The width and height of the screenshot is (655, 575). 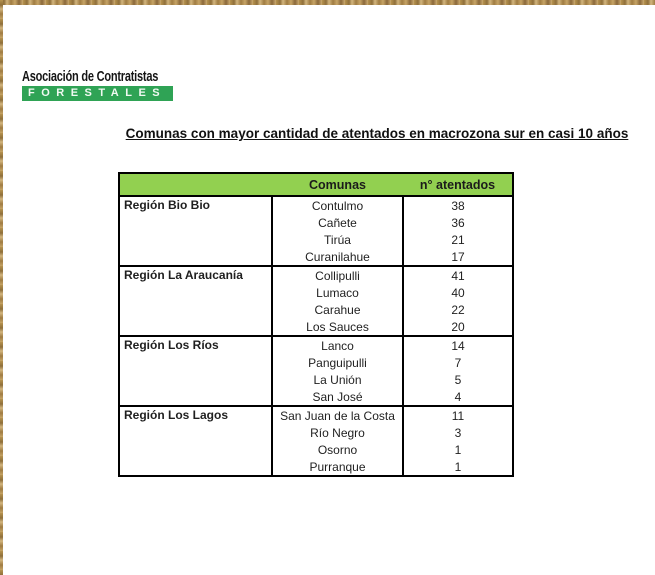 I want to click on logo: Asociación de Contratistas FORESTALES, so click(x=98, y=85).